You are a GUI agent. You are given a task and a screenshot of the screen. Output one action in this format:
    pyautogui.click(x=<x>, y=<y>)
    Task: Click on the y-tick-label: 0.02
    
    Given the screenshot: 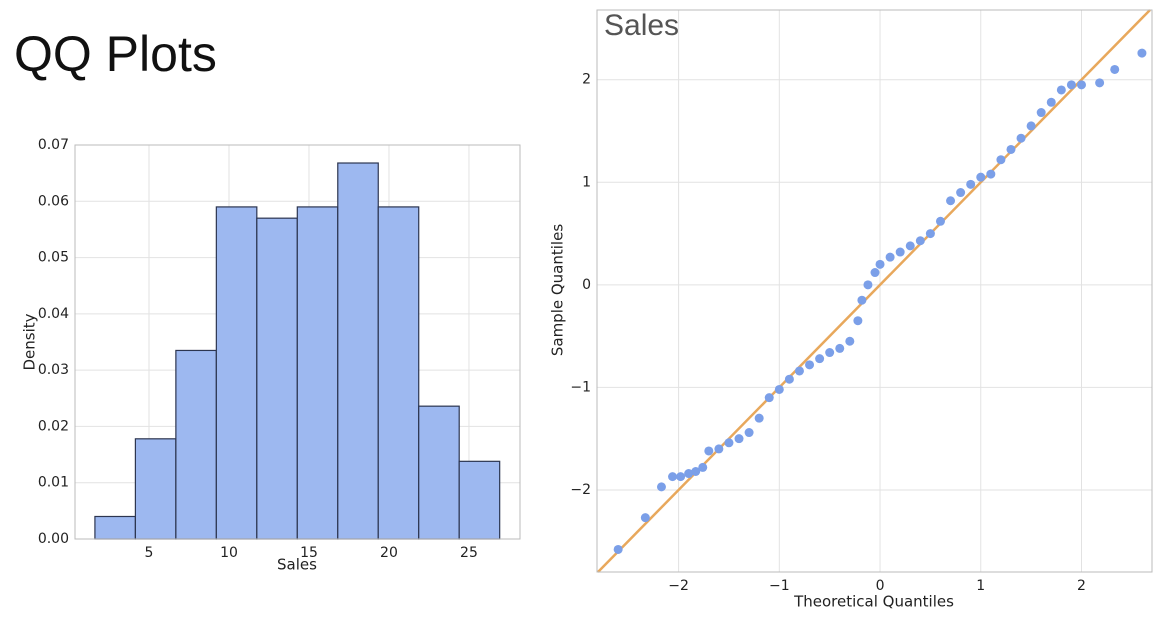 What is the action you would take?
    pyautogui.click(x=53, y=426)
    